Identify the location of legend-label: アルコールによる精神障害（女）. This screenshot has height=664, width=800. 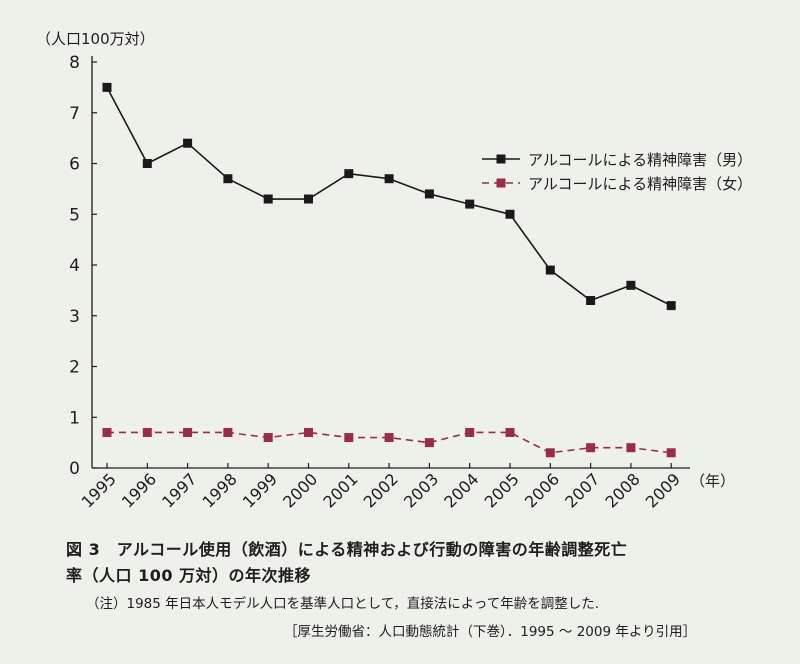
(640, 184).